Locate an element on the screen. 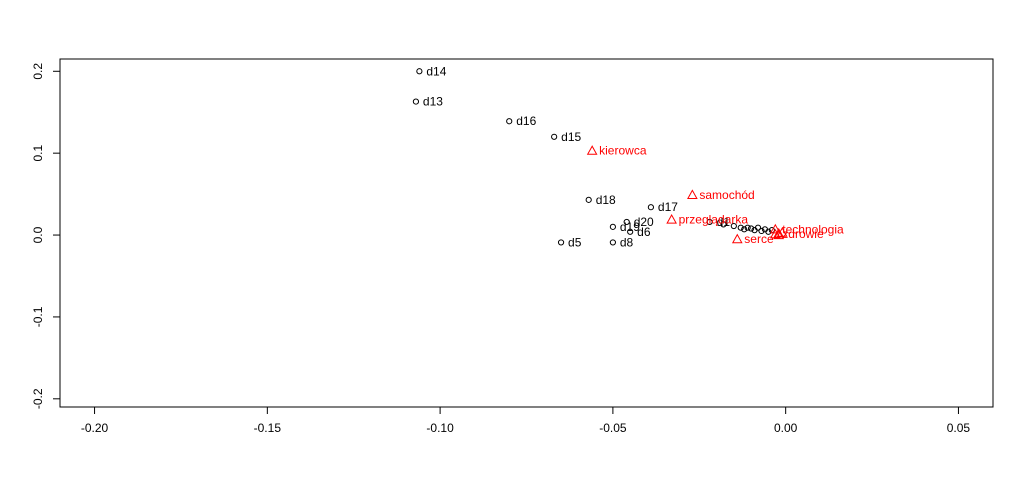 The width and height of the screenshot is (1024, 480). point-label: d19 is located at coordinates (630, 227).